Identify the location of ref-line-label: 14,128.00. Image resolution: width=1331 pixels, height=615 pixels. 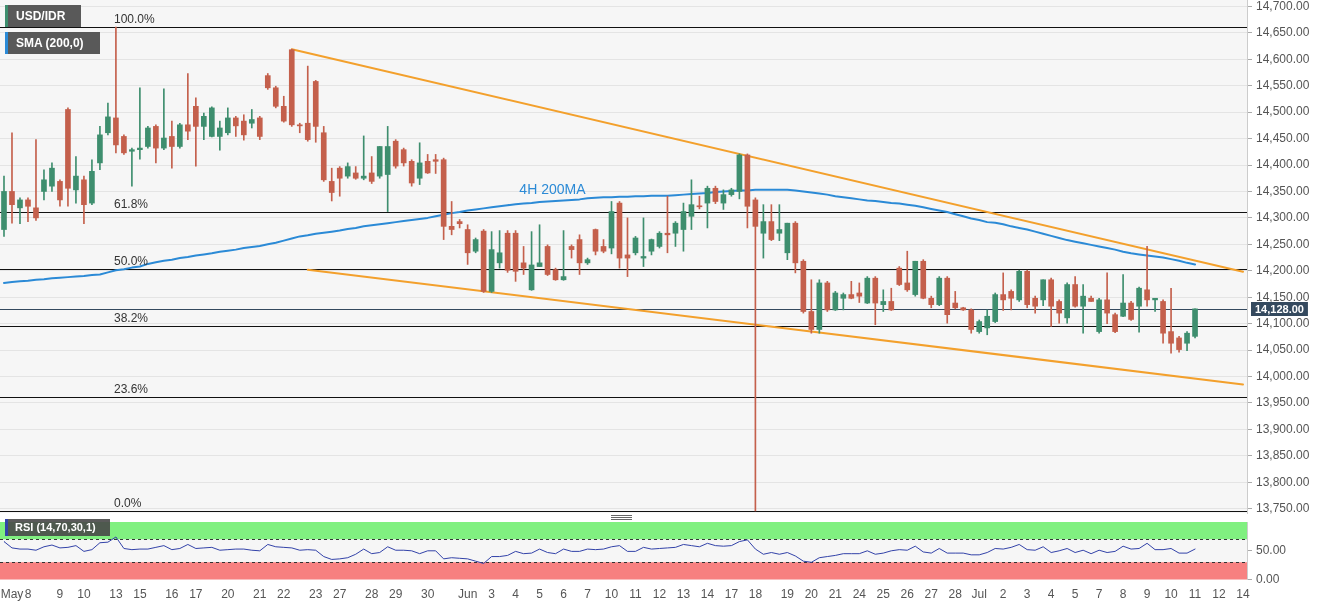
(1279, 308).